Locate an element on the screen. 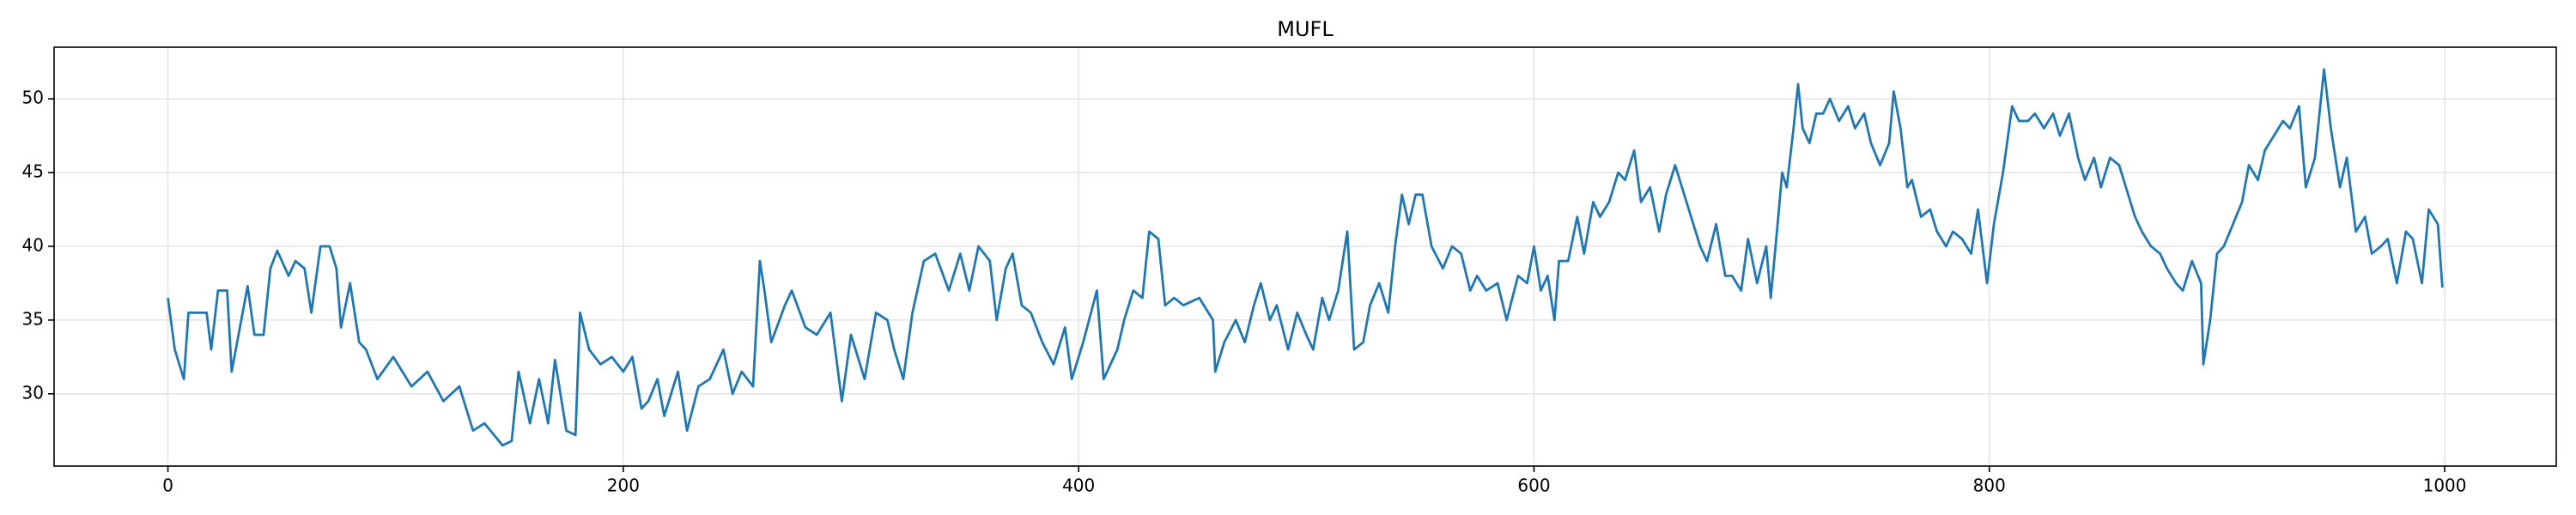  x-tick-label: 200 is located at coordinates (623, 486).